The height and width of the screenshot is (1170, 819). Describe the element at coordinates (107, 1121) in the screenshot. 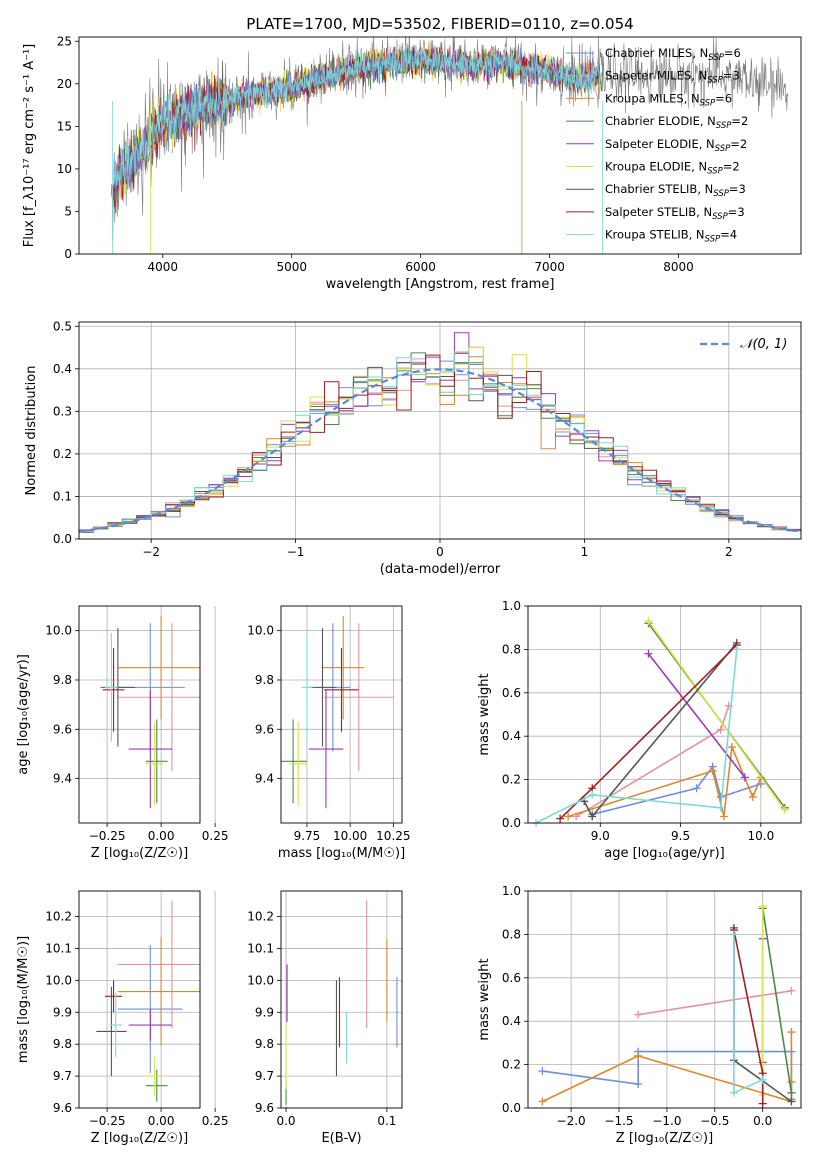

I see `x-tick-label: −0.25` at that location.